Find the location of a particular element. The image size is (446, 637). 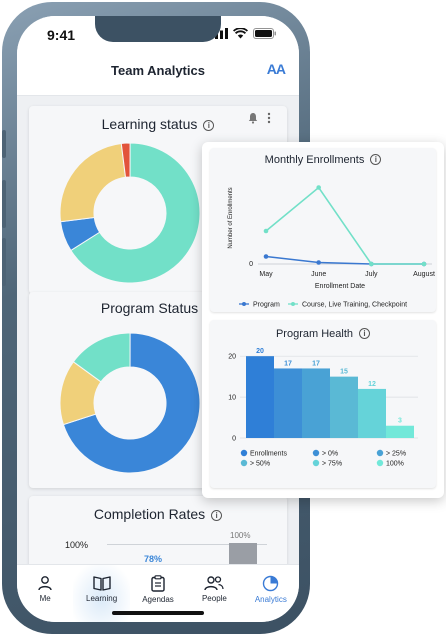

more-options-icon is located at coordinates (269, 118).